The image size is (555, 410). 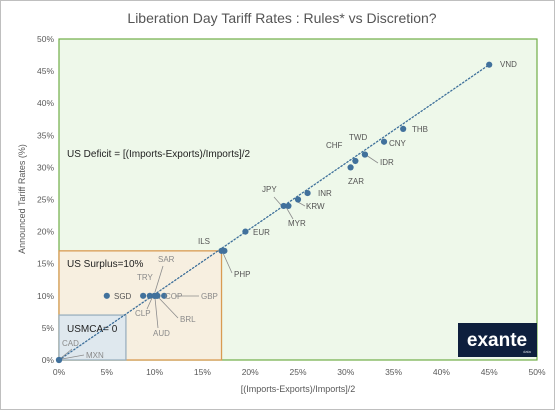 I want to click on point-label-chf: CHF, so click(x=334, y=145).